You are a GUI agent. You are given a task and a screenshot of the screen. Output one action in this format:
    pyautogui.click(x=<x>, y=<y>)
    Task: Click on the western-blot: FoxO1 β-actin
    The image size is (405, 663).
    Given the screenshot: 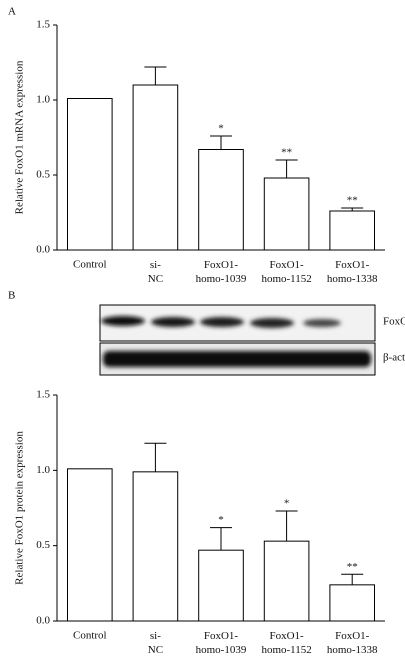 What is the action you would take?
    pyautogui.click(x=252, y=340)
    